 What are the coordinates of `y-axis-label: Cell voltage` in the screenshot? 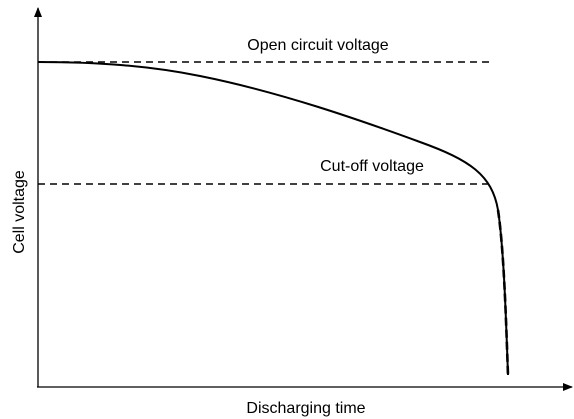 It's located at (19, 212).